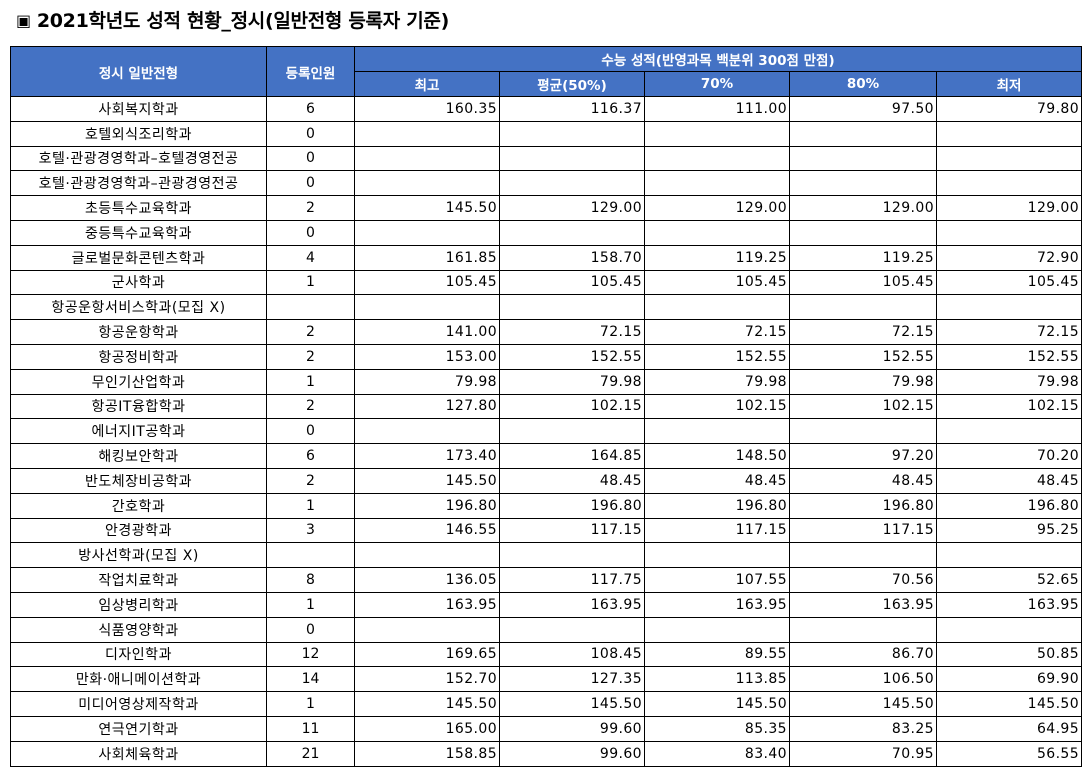 Image resolution: width=1089 pixels, height=772 pixels. What do you see at coordinates (138, 158) in the screenshot?
I see `department-cell: 호텔·관광경영학과–호텔경영전공` at bounding box center [138, 158].